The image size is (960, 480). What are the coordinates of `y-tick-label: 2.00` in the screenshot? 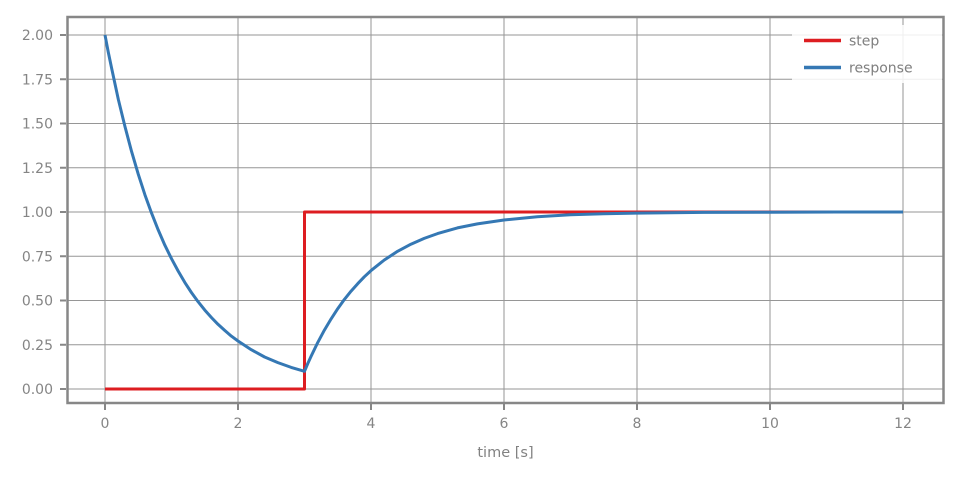 It's located at (37, 36).